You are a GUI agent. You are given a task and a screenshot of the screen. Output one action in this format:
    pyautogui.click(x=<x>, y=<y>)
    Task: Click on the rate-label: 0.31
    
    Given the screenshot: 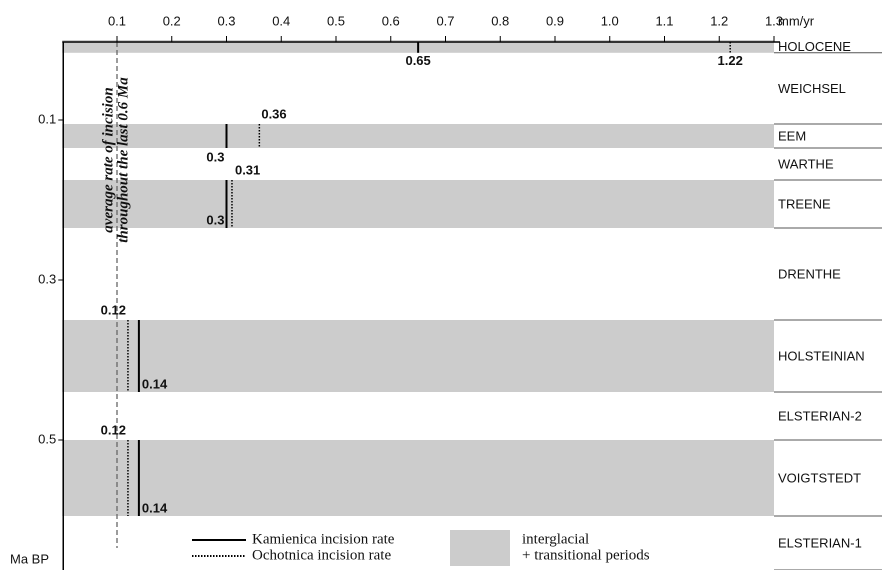 What is the action you would take?
    pyautogui.click(x=247, y=169)
    